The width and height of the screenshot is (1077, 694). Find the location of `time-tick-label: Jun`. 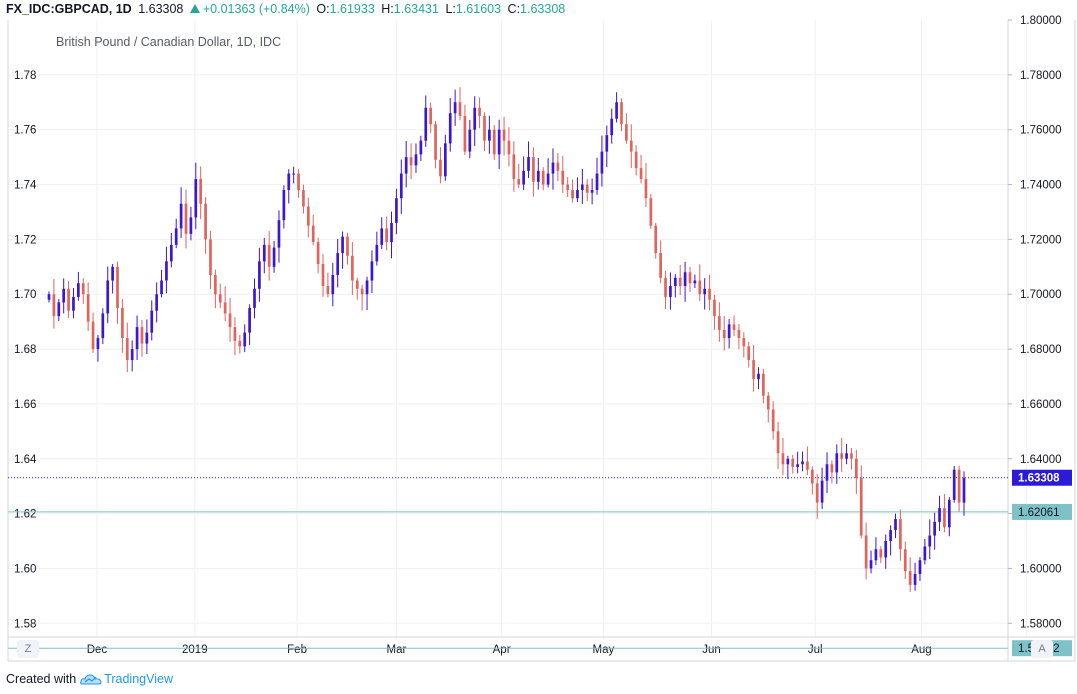

time-tick-label: Jun is located at coordinates (711, 650).